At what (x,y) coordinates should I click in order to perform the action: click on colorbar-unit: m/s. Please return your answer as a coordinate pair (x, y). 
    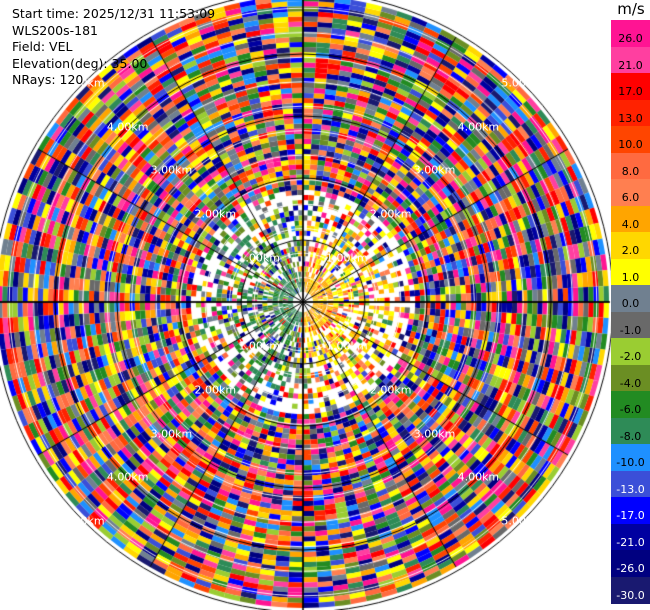
    Looking at the image, I should click on (631, 9).